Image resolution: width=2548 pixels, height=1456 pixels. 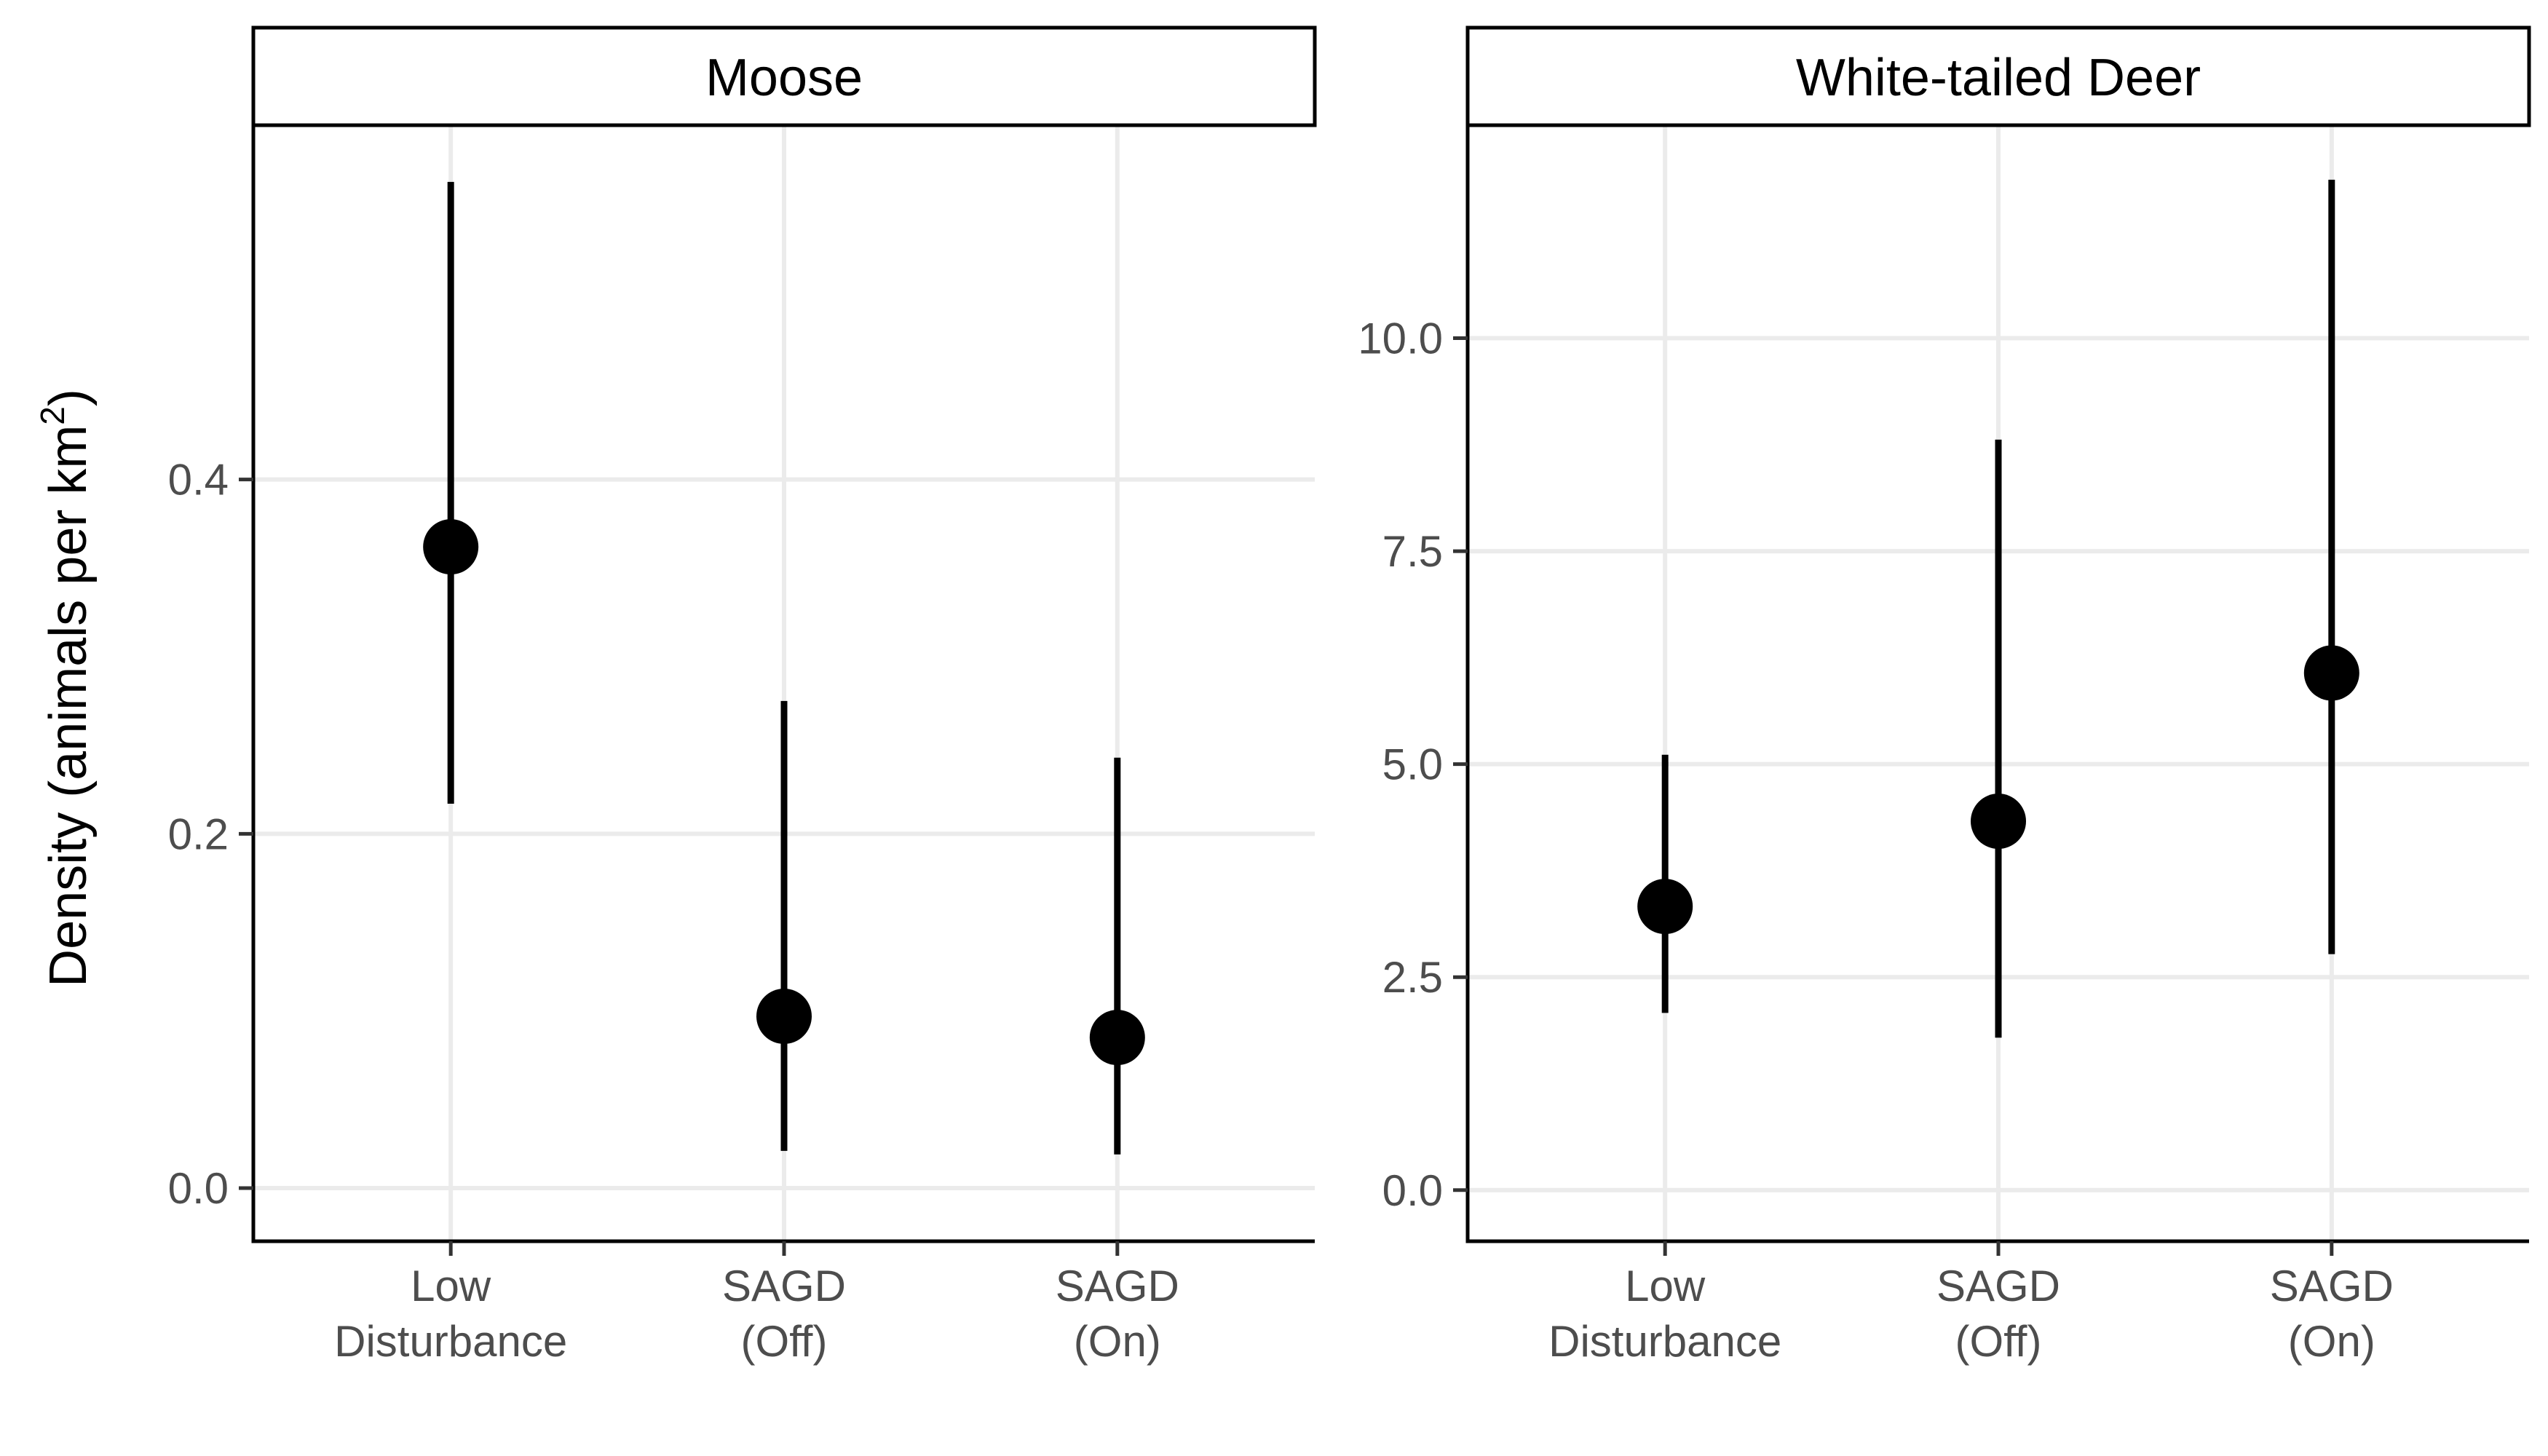 I want to click on y-tick-label: 0.2, so click(x=198, y=834).